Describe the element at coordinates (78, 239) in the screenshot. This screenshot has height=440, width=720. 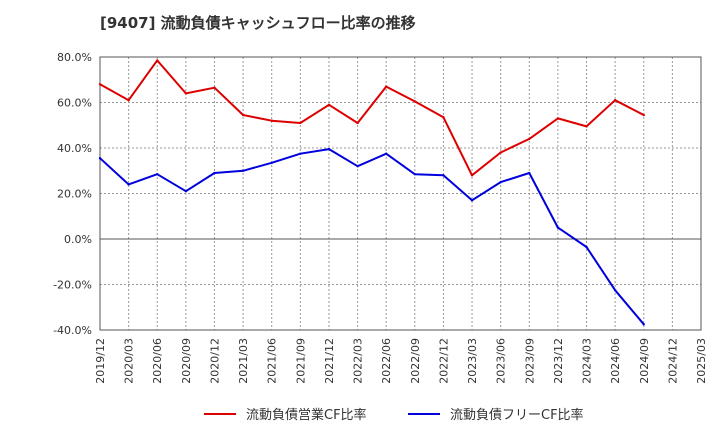
I see `y-tick-label: 0.0%` at that location.